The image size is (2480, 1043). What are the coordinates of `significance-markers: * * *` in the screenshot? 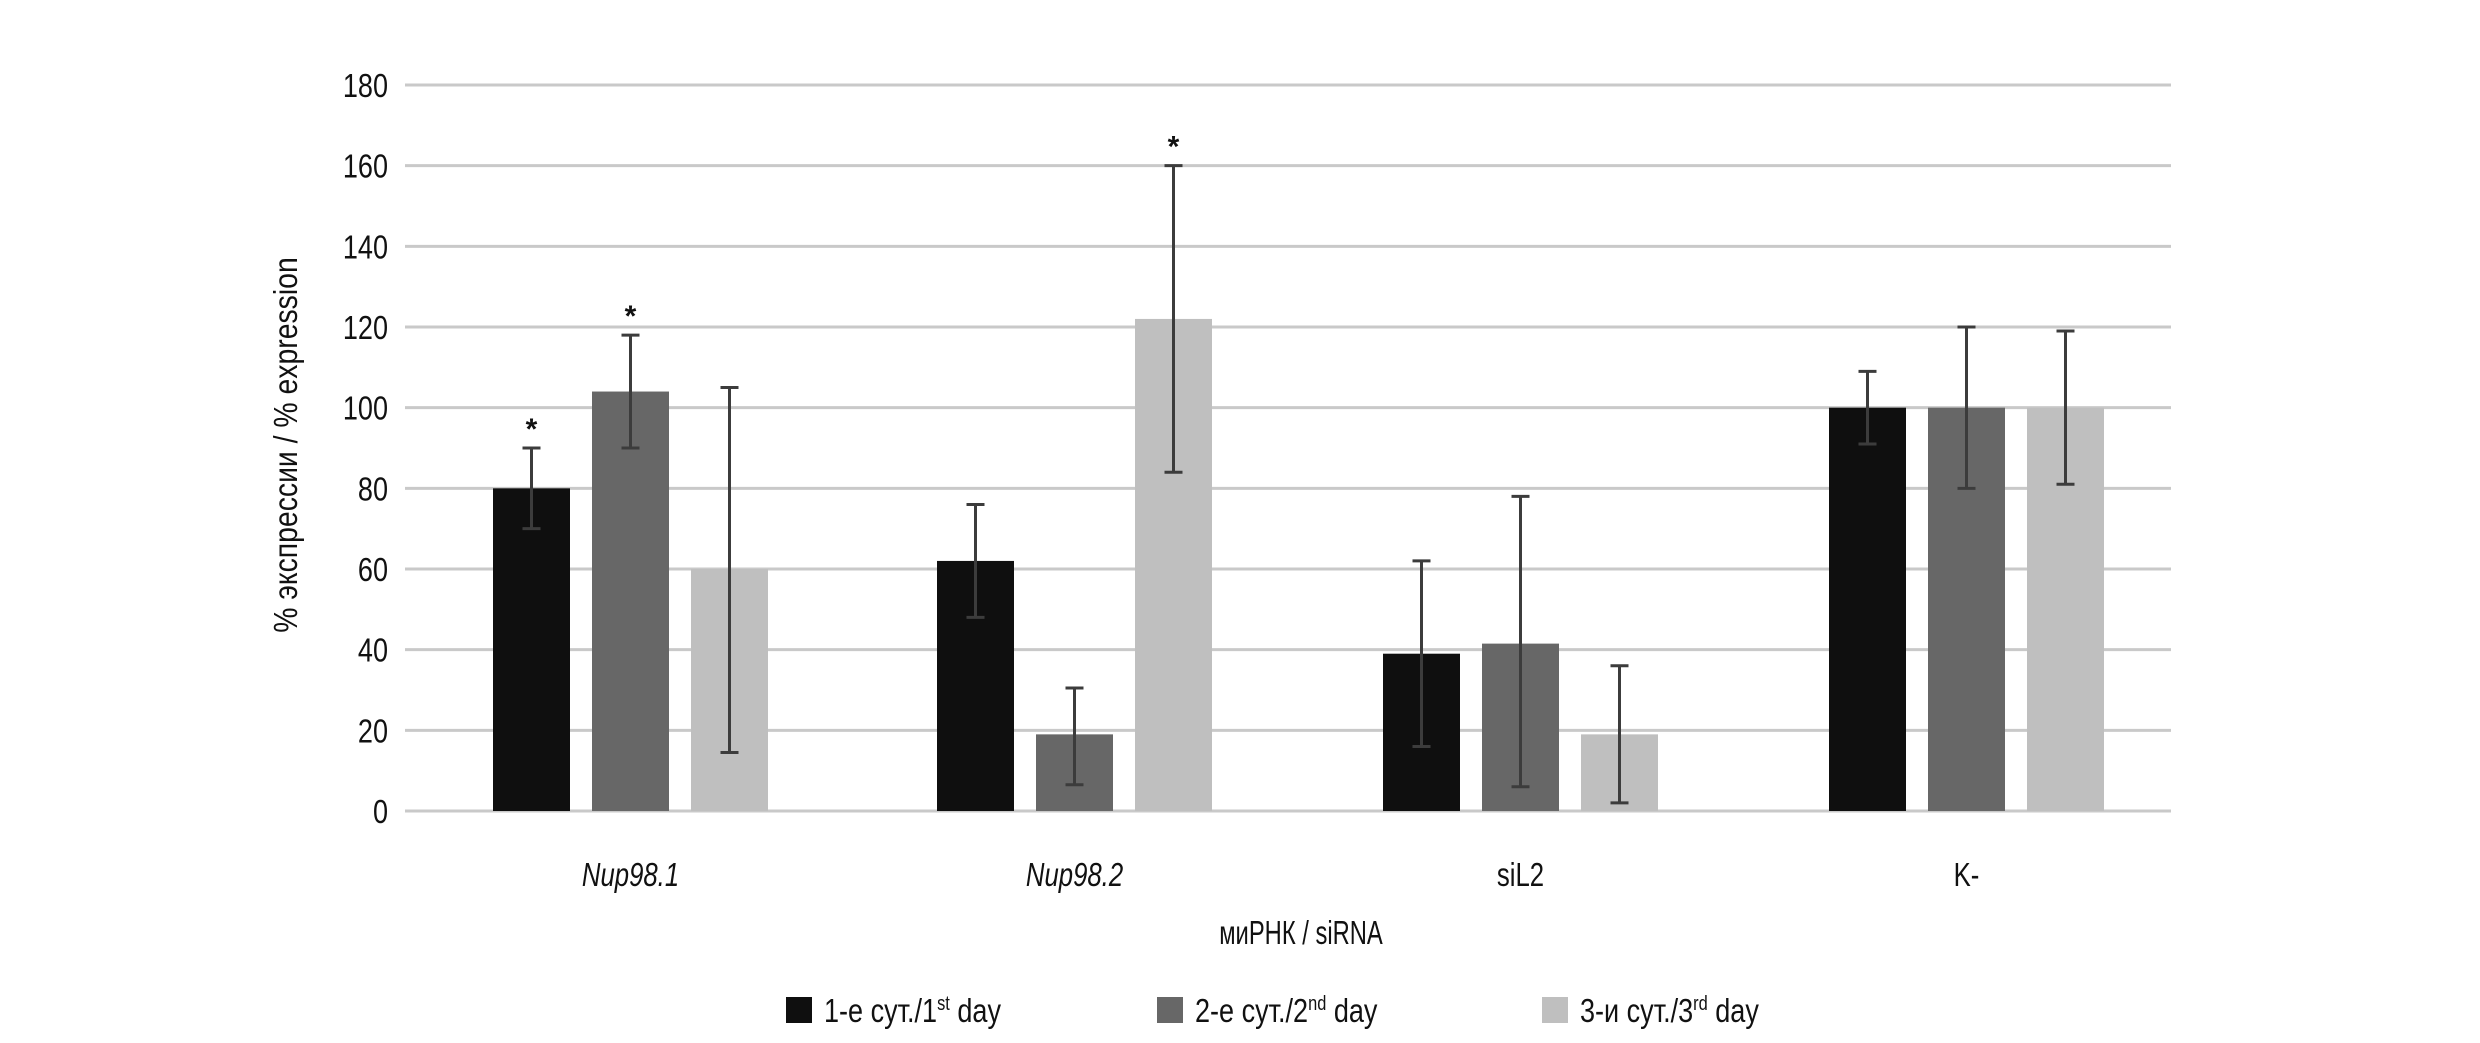 It's located at (853, 288).